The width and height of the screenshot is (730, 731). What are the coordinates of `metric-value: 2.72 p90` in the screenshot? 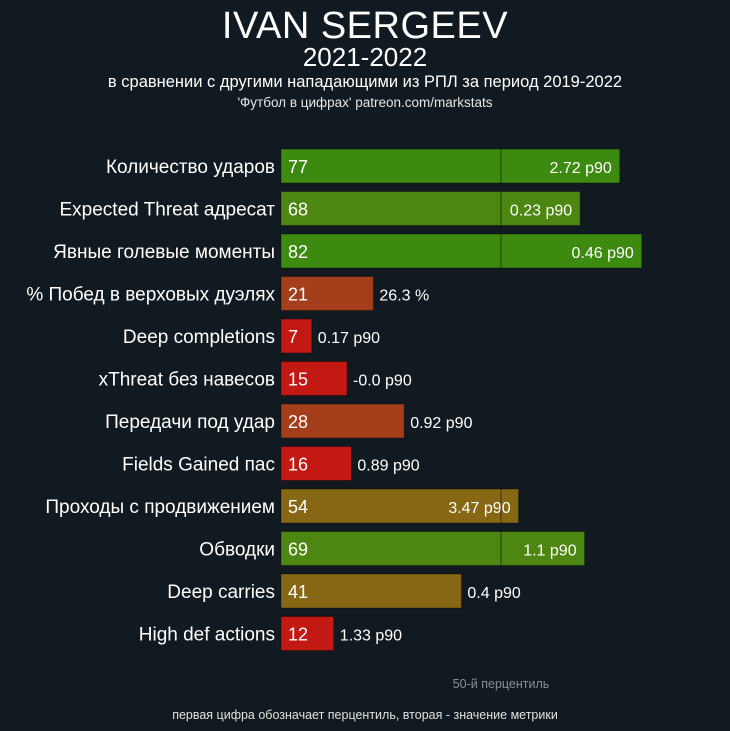 It's located at (581, 168).